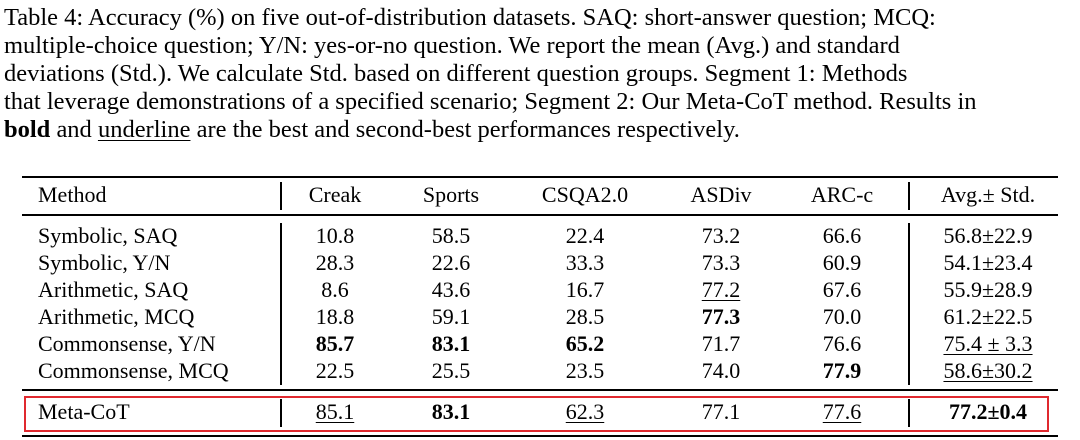 The height and width of the screenshot is (440, 1080). What do you see at coordinates (133, 370) in the screenshot?
I see `method-cell: Commonsense, MCQ` at bounding box center [133, 370].